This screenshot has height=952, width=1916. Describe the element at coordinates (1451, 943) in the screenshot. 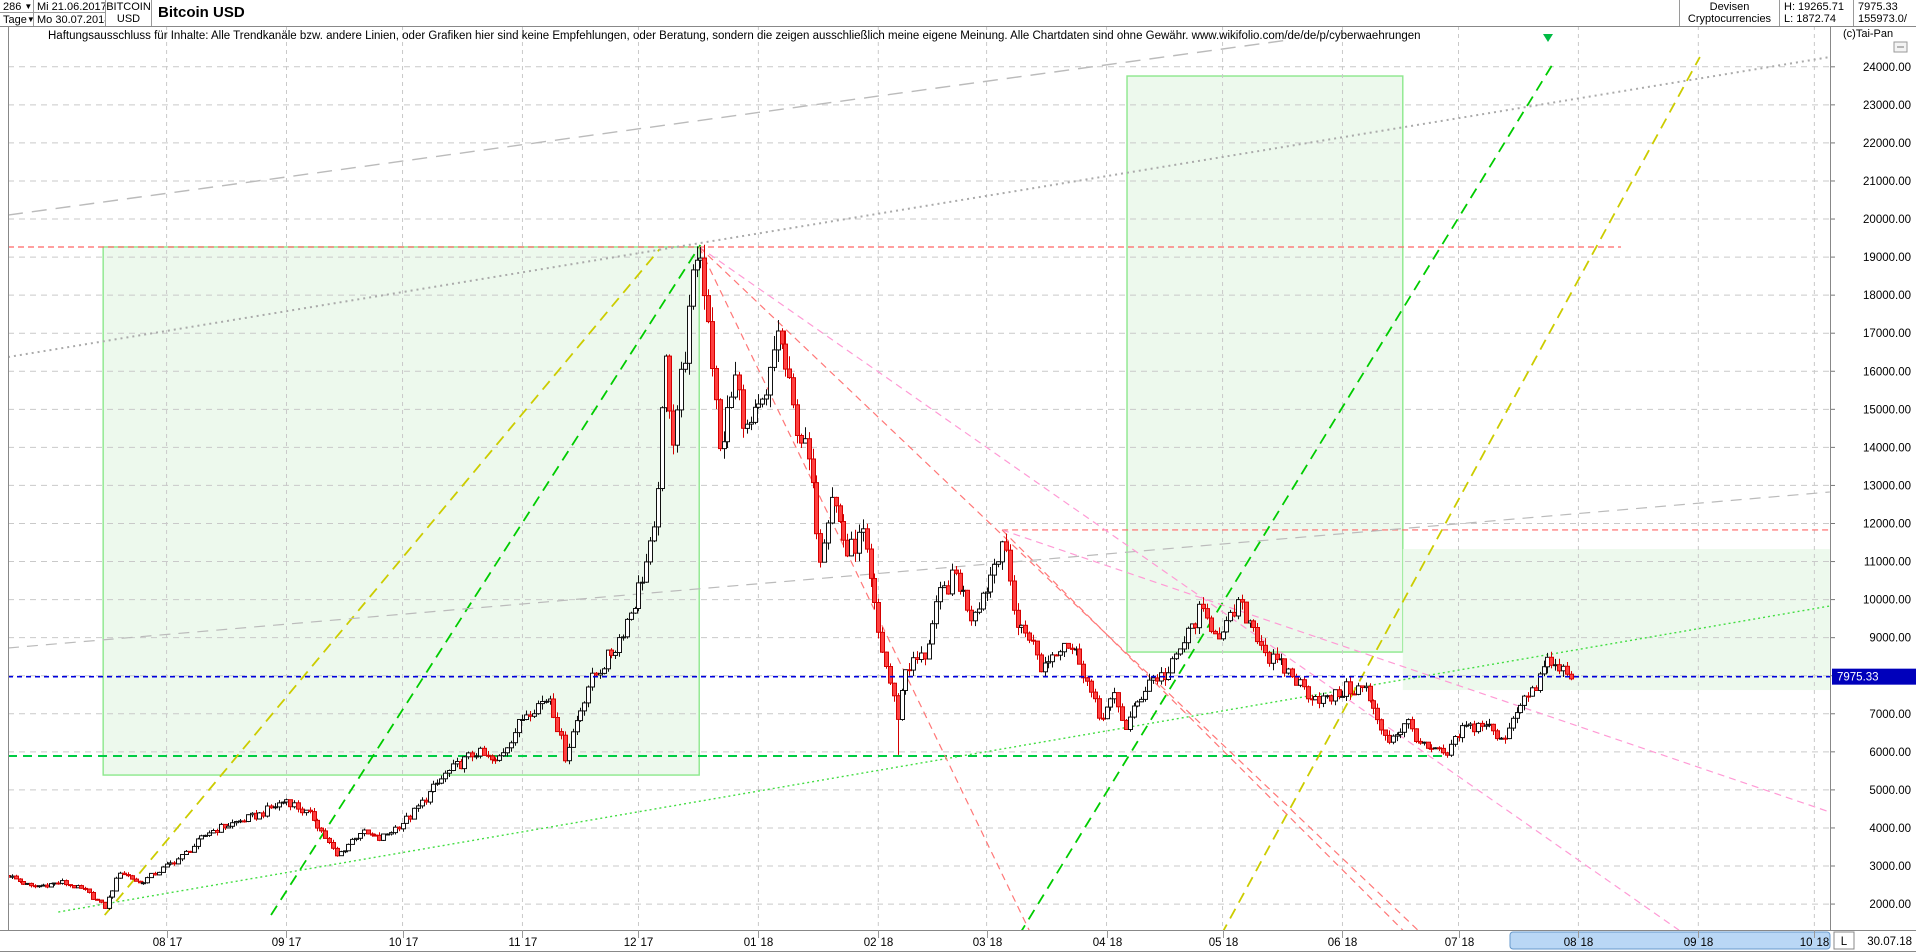

I see `x-axis-label-month: 07` at that location.